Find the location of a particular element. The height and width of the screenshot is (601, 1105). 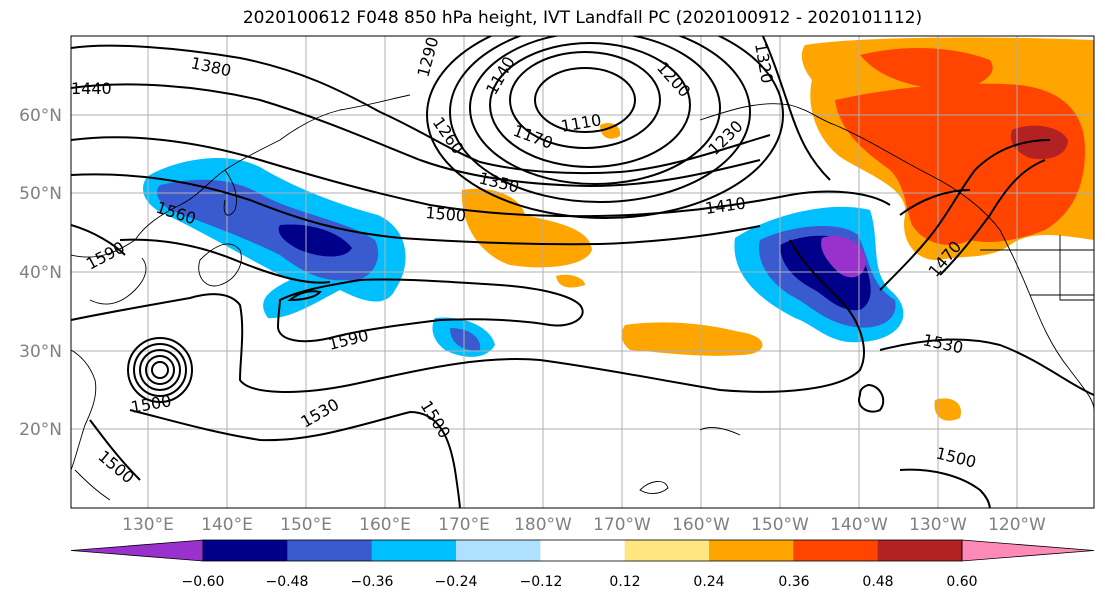

latitude-labels: 60°N 50°N 40°N 30°N 20°N is located at coordinates (40, 273).